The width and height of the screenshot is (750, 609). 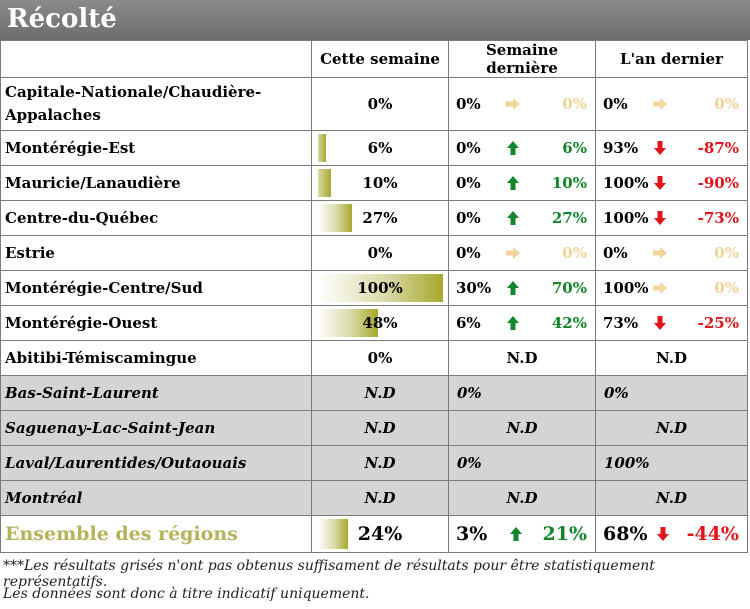 What do you see at coordinates (156, 148) in the screenshot?
I see `region-name: Montérégie-Est` at bounding box center [156, 148].